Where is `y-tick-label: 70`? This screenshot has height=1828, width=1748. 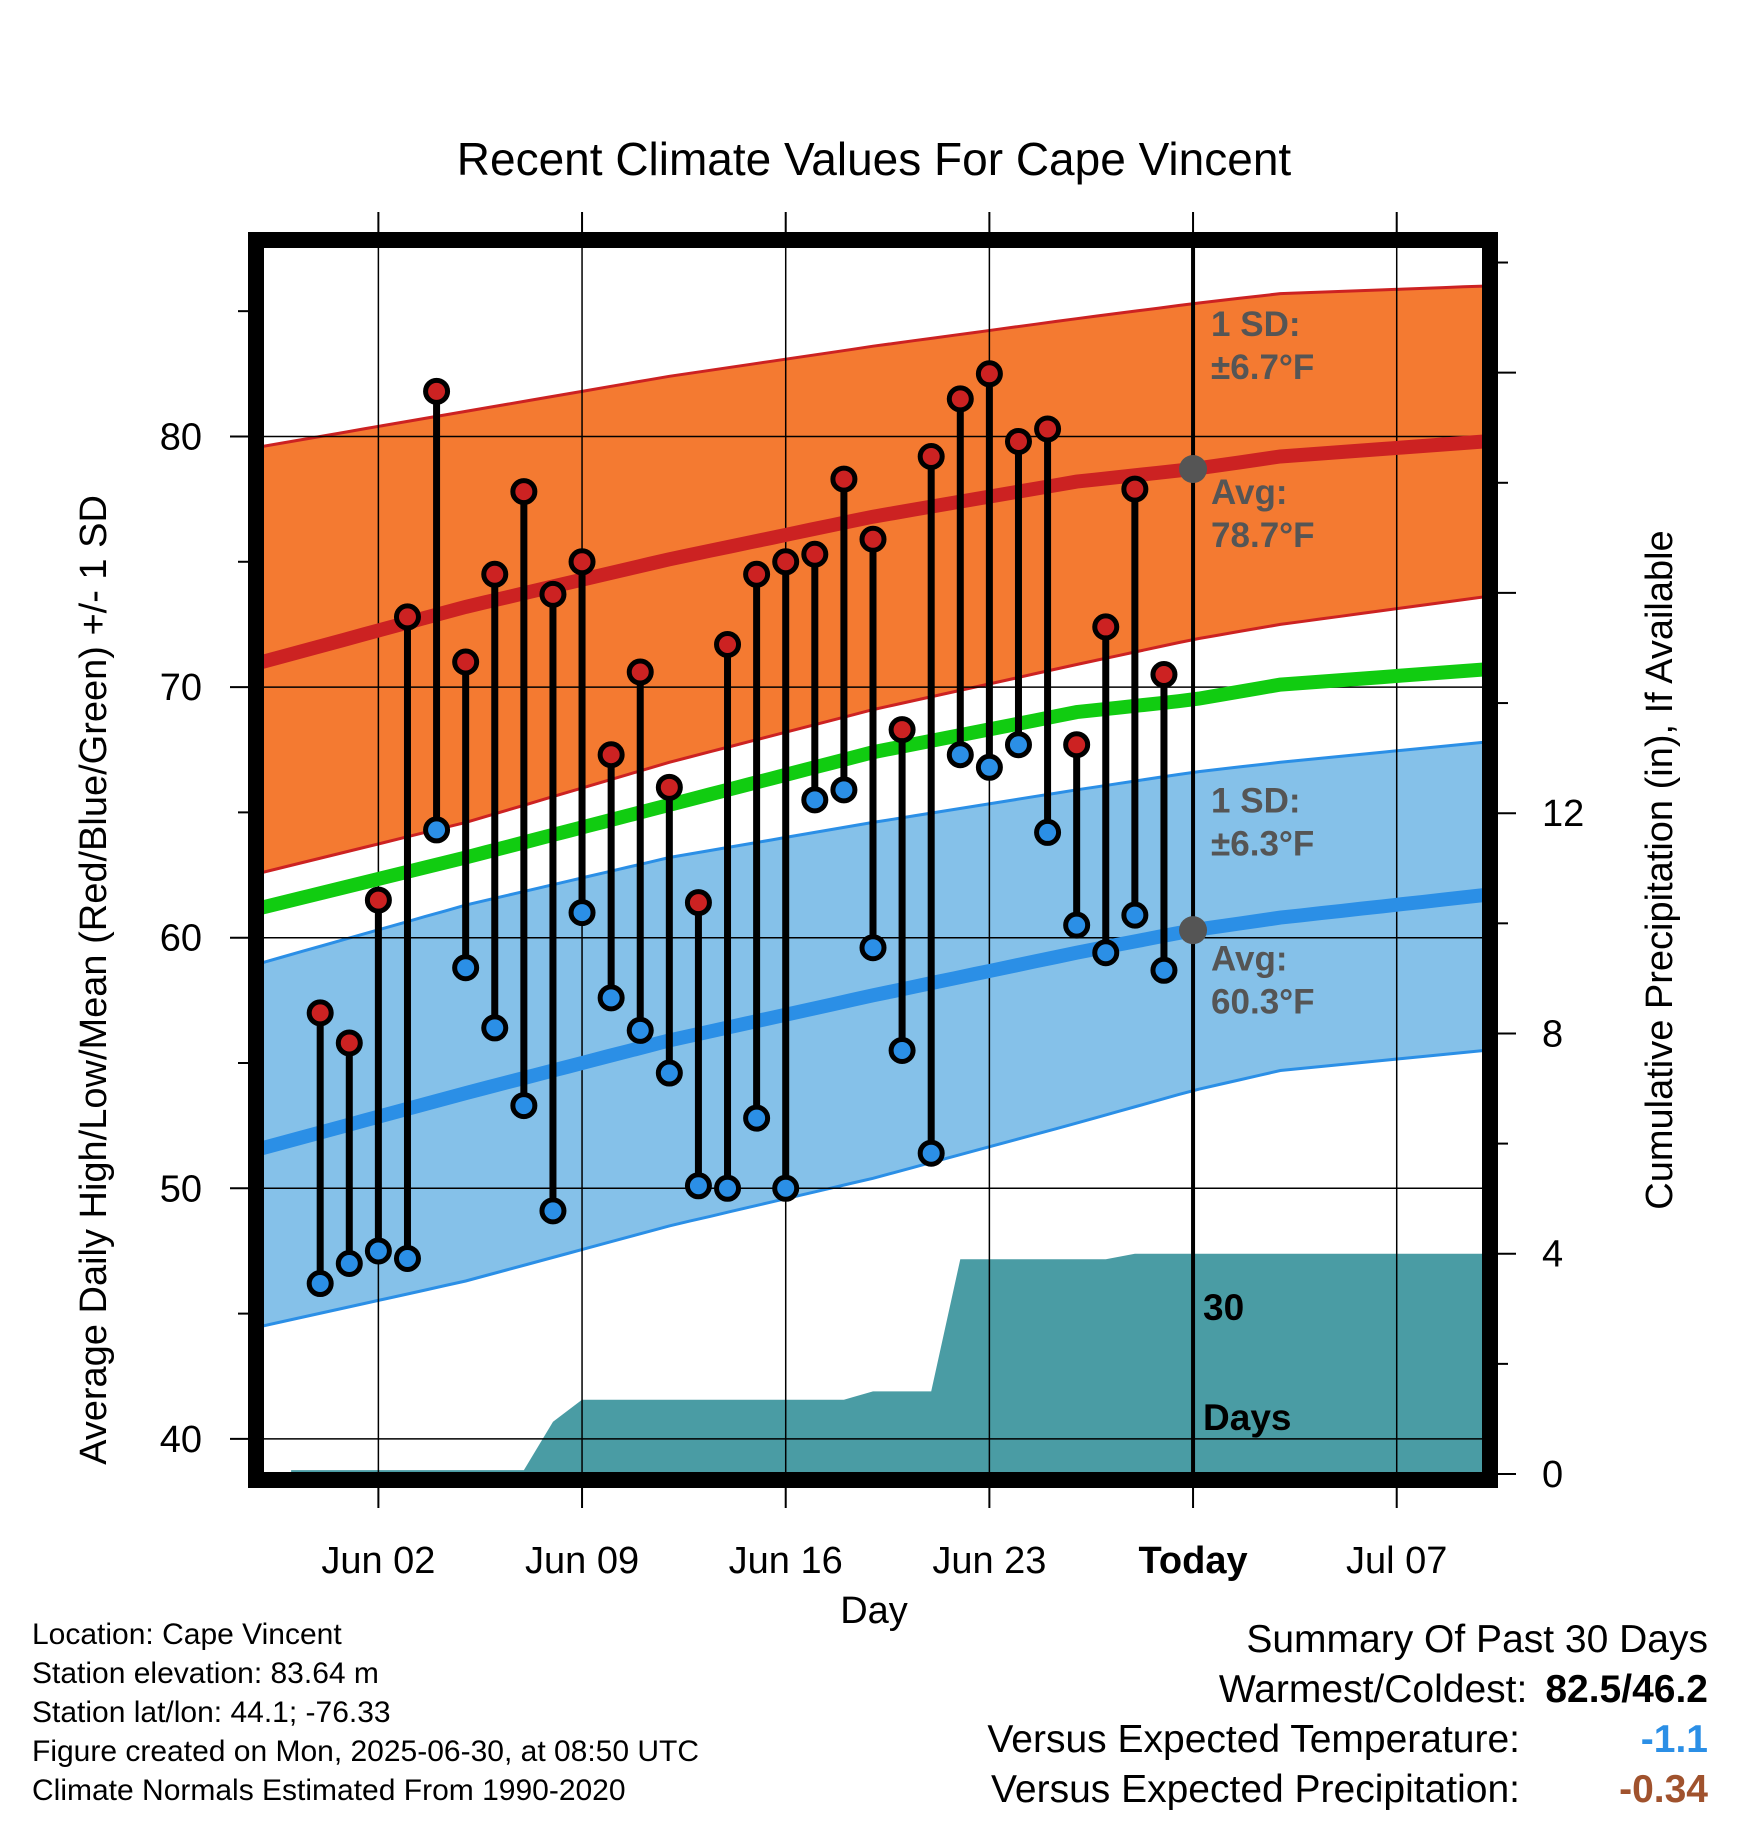
y-tick-label: 70 is located at coordinates (181, 688).